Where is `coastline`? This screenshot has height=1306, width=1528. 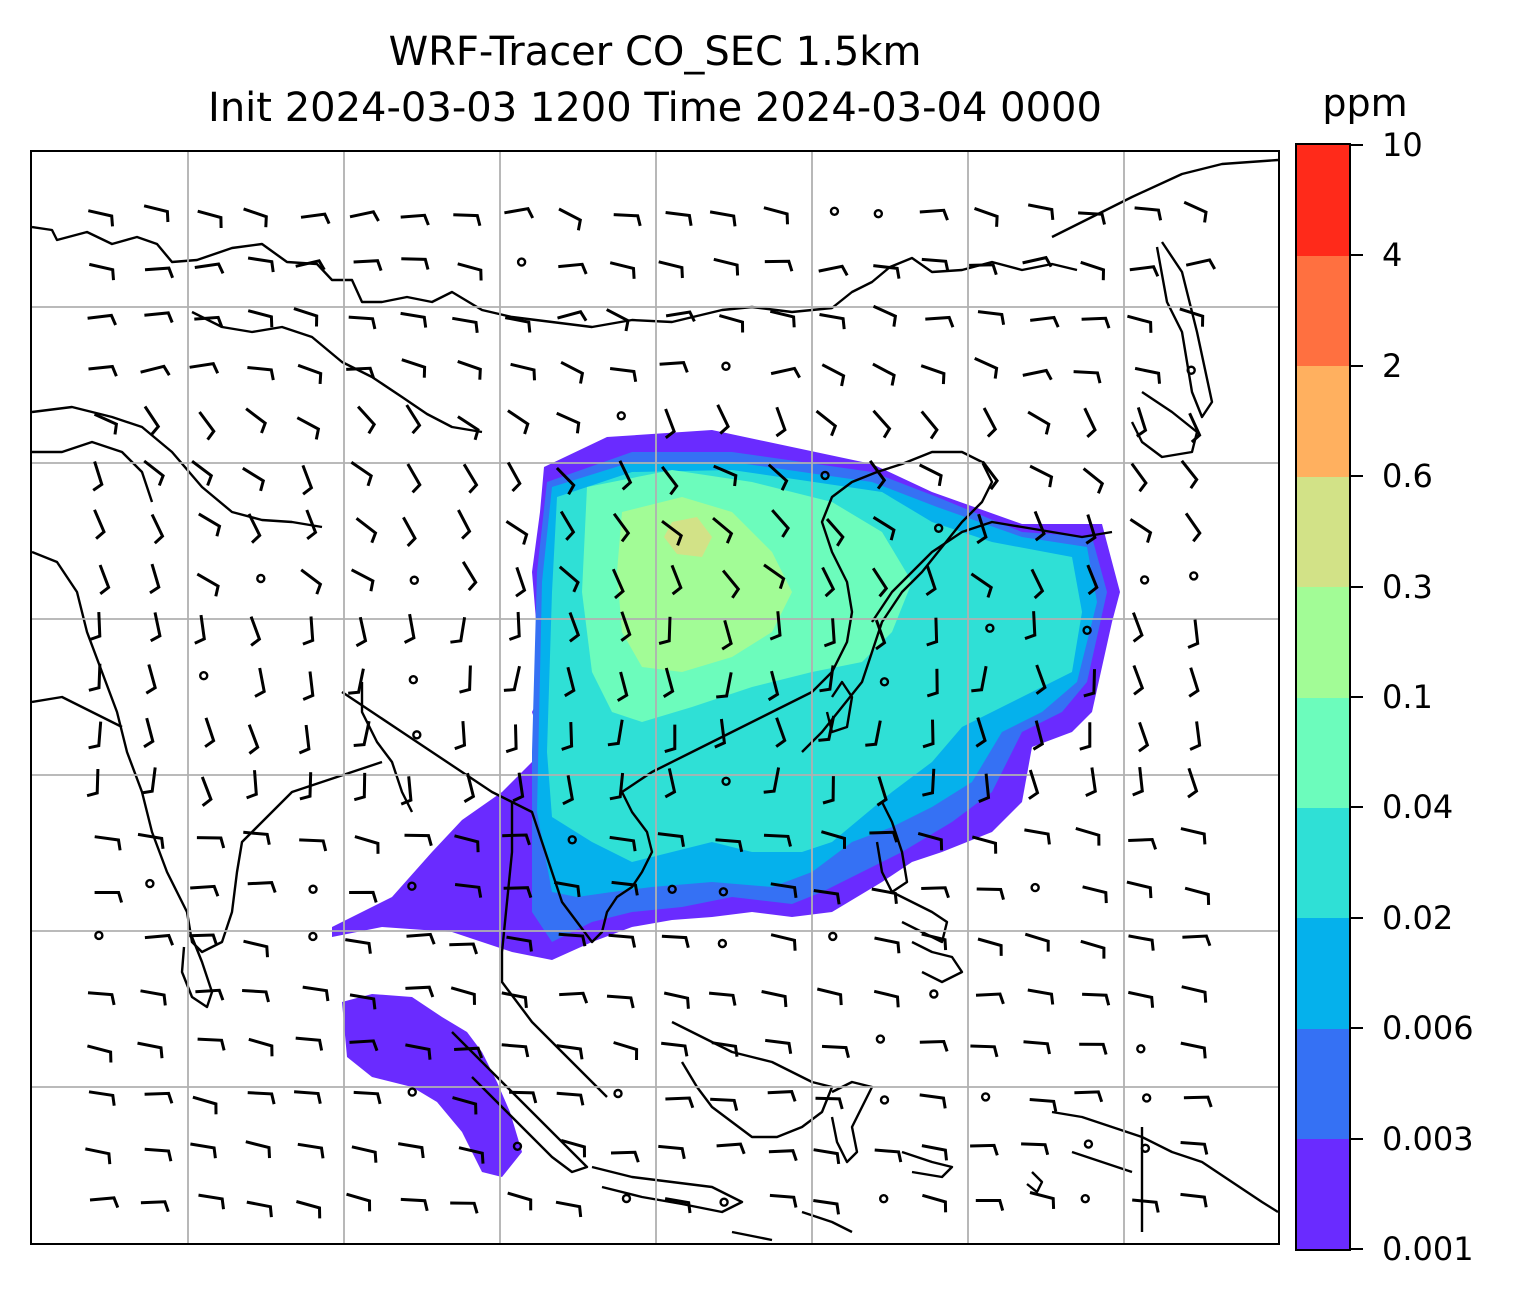
coastline is located at coordinates (852, 1122).